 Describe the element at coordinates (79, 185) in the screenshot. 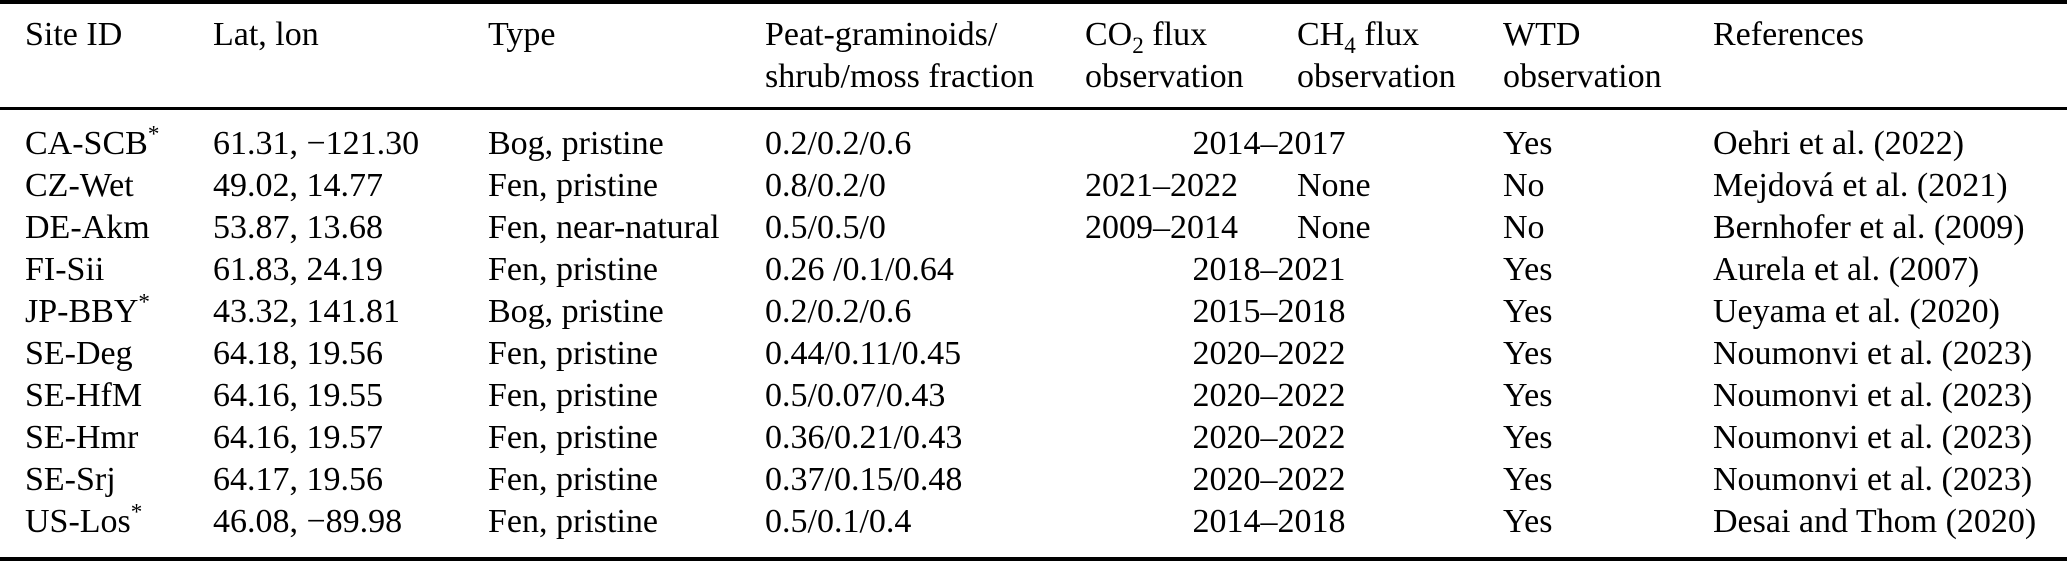

I see `site-id-text: CZ-Wet` at that location.